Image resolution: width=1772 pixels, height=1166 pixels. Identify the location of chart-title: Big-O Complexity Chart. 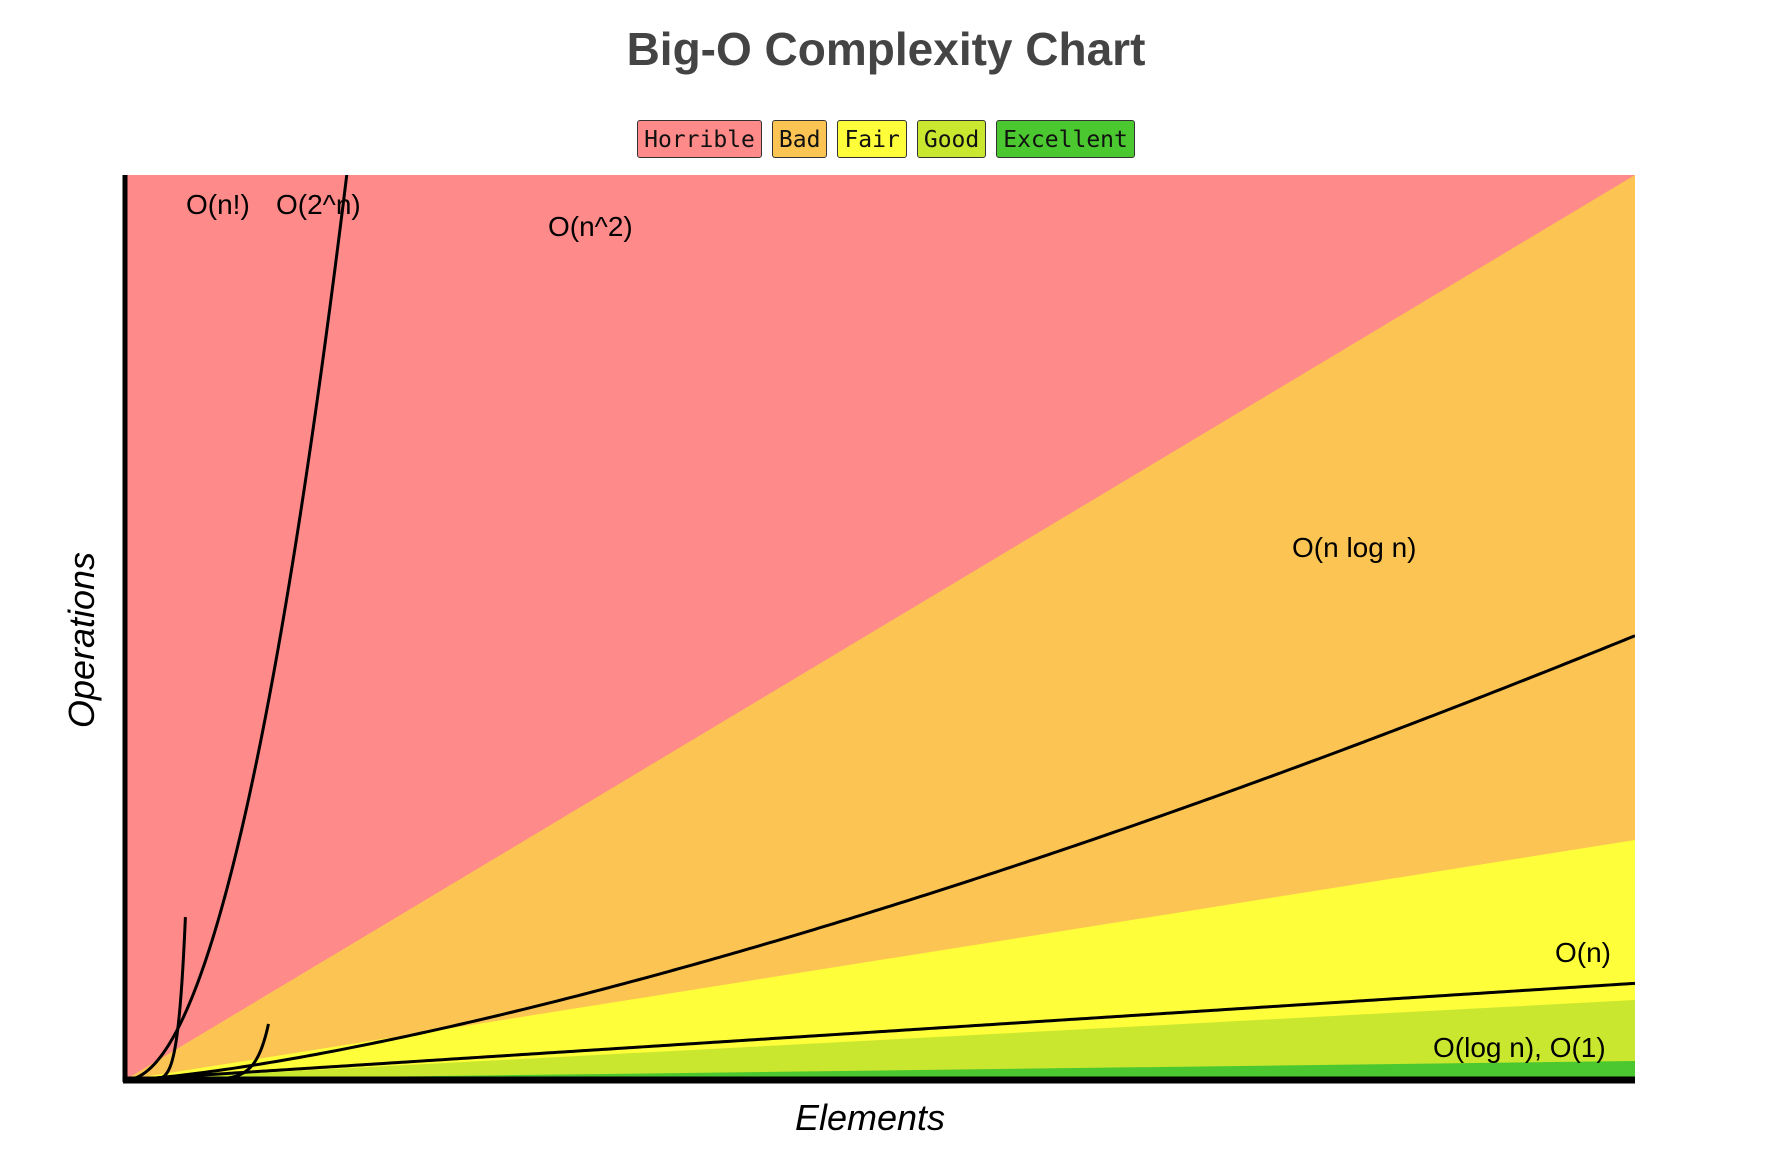
(886, 49).